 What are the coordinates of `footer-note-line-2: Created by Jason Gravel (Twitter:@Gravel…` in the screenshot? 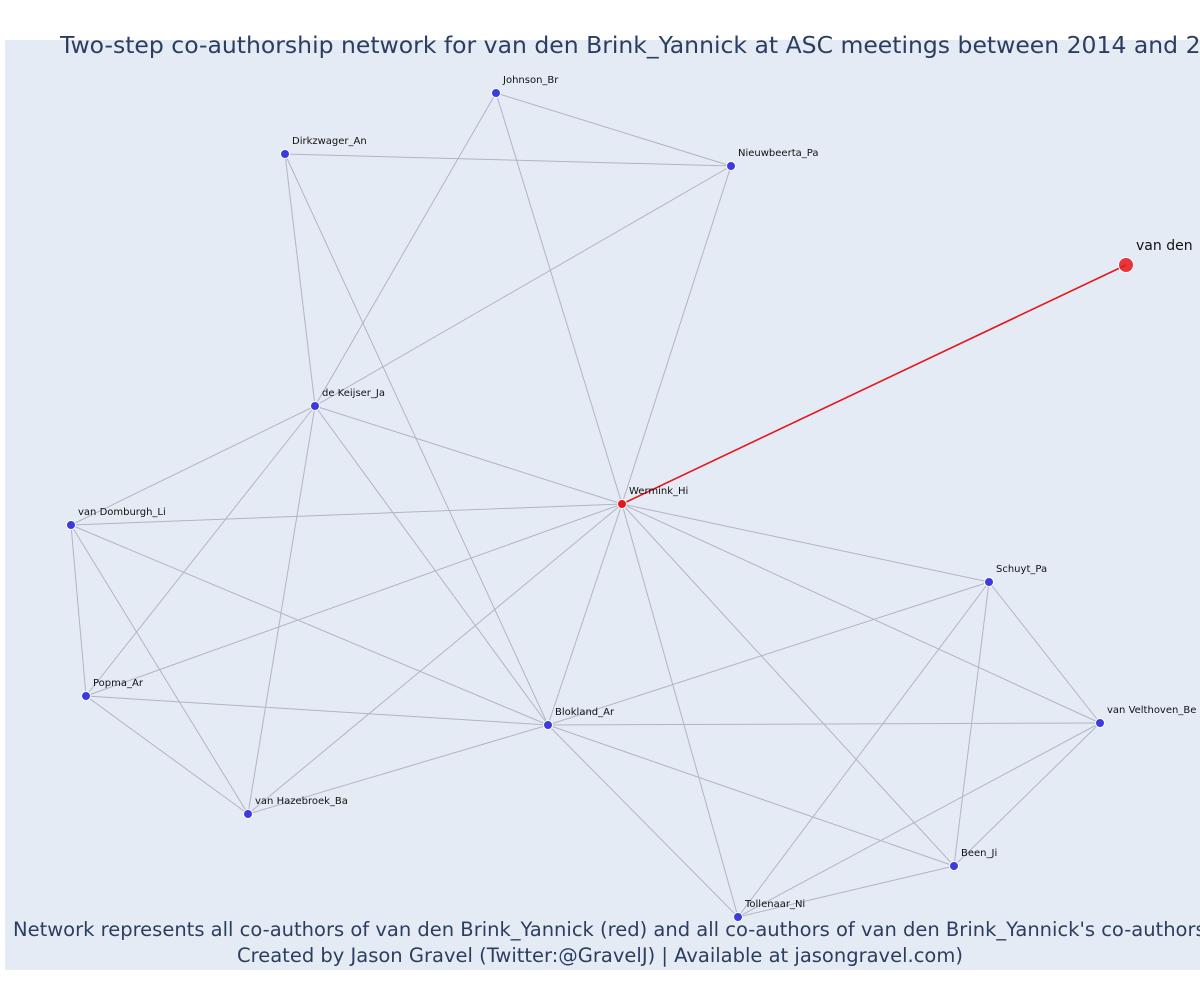 It's located at (600, 955).